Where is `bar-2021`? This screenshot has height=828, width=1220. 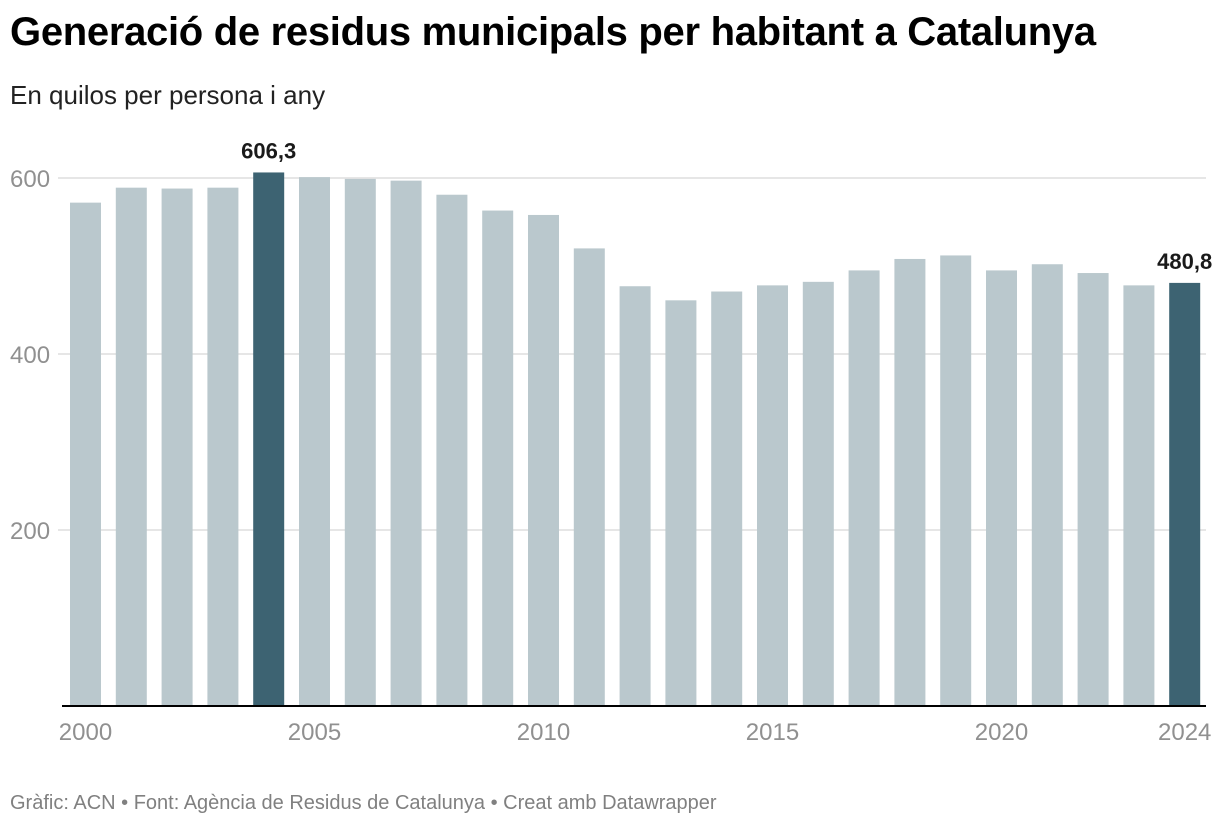 bar-2021 is located at coordinates (1047, 485).